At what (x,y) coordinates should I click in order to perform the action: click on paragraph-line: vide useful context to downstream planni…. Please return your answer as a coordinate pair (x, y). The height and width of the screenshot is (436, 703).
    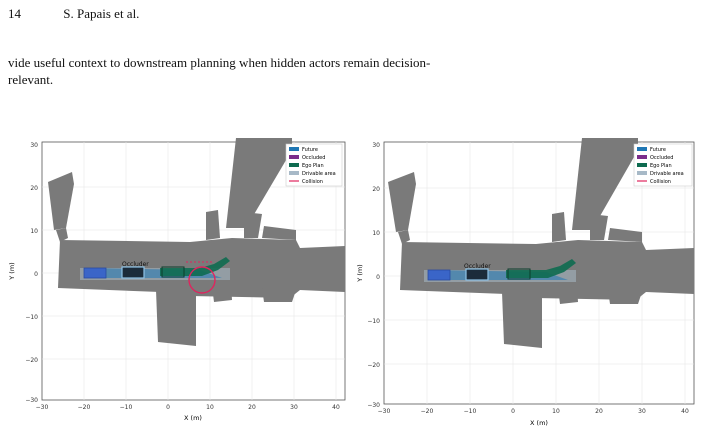
    Looking at the image, I should click on (219, 62).